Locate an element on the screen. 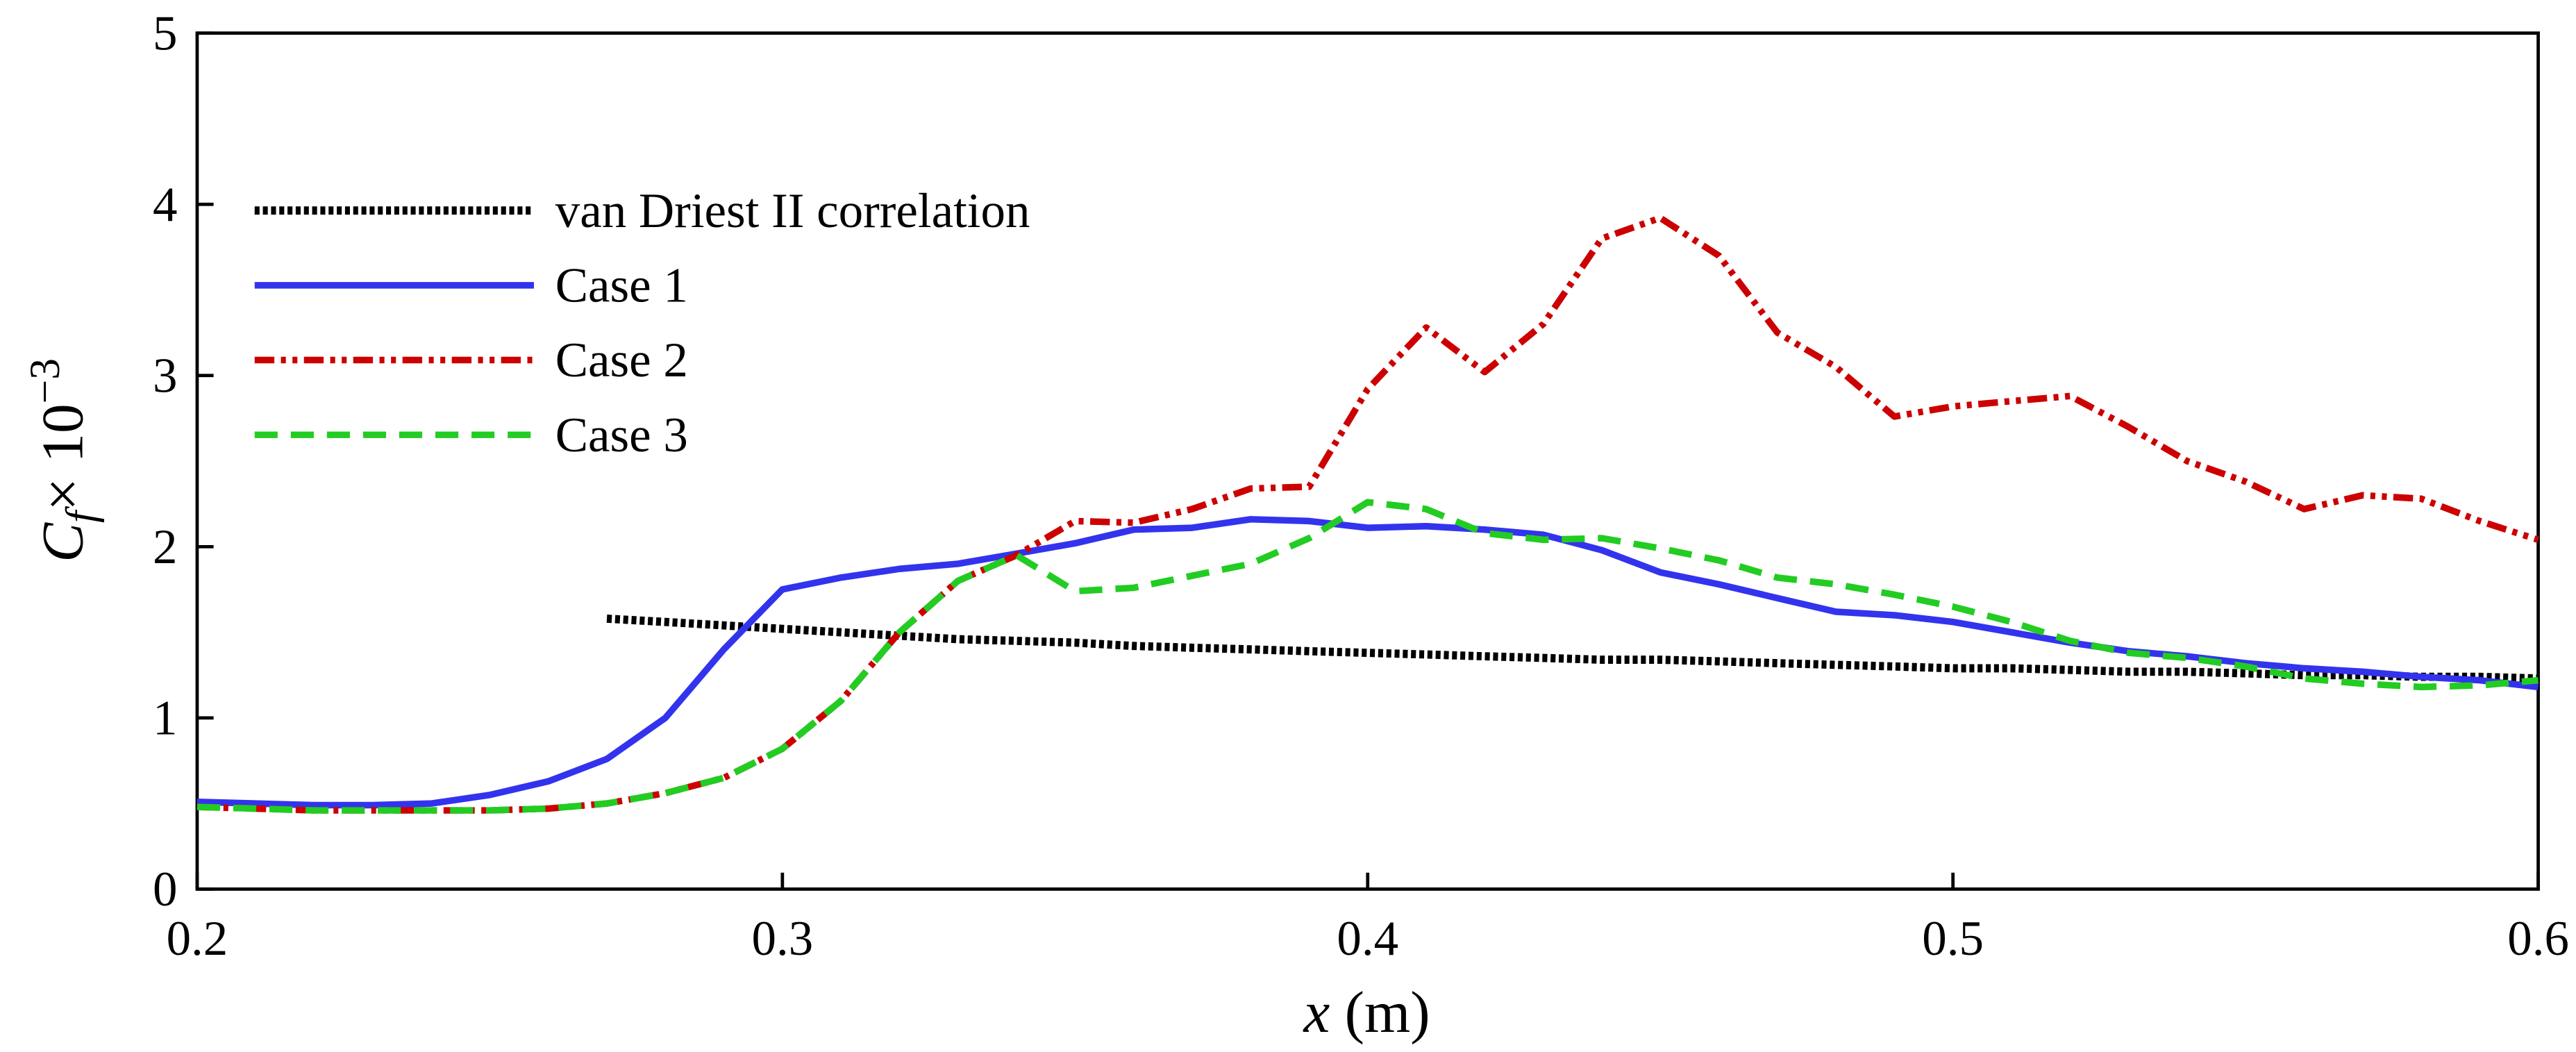  y-tick-label: 4 is located at coordinates (165, 205).